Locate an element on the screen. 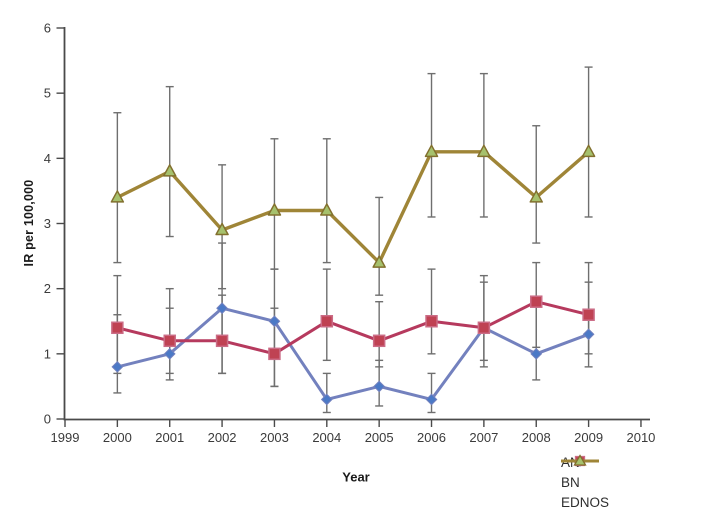 The height and width of the screenshot is (531, 716). x-tick-label: 2008 is located at coordinates (536, 437).